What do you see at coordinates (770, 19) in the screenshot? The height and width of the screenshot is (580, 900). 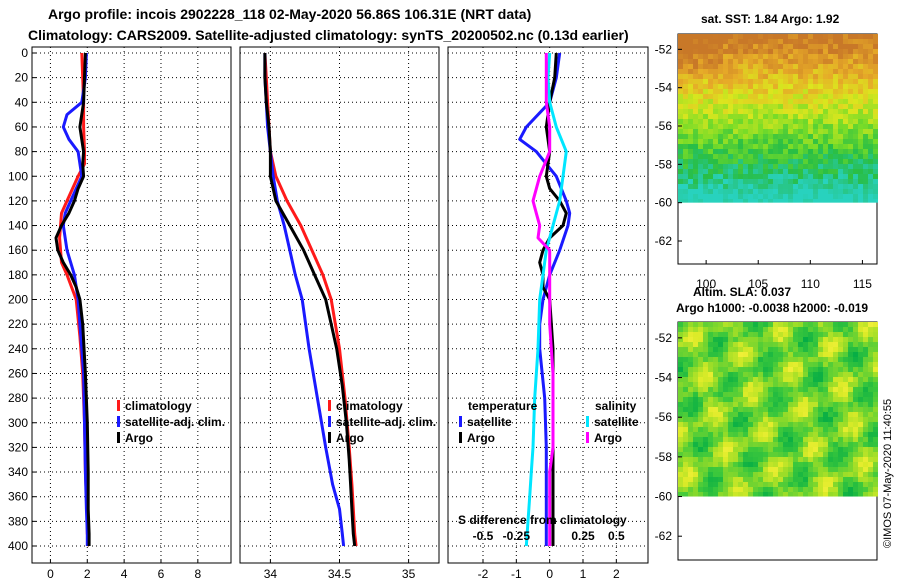 I see `sst-map-title: sat. SST: 1.84 Argo: 1.92` at bounding box center [770, 19].